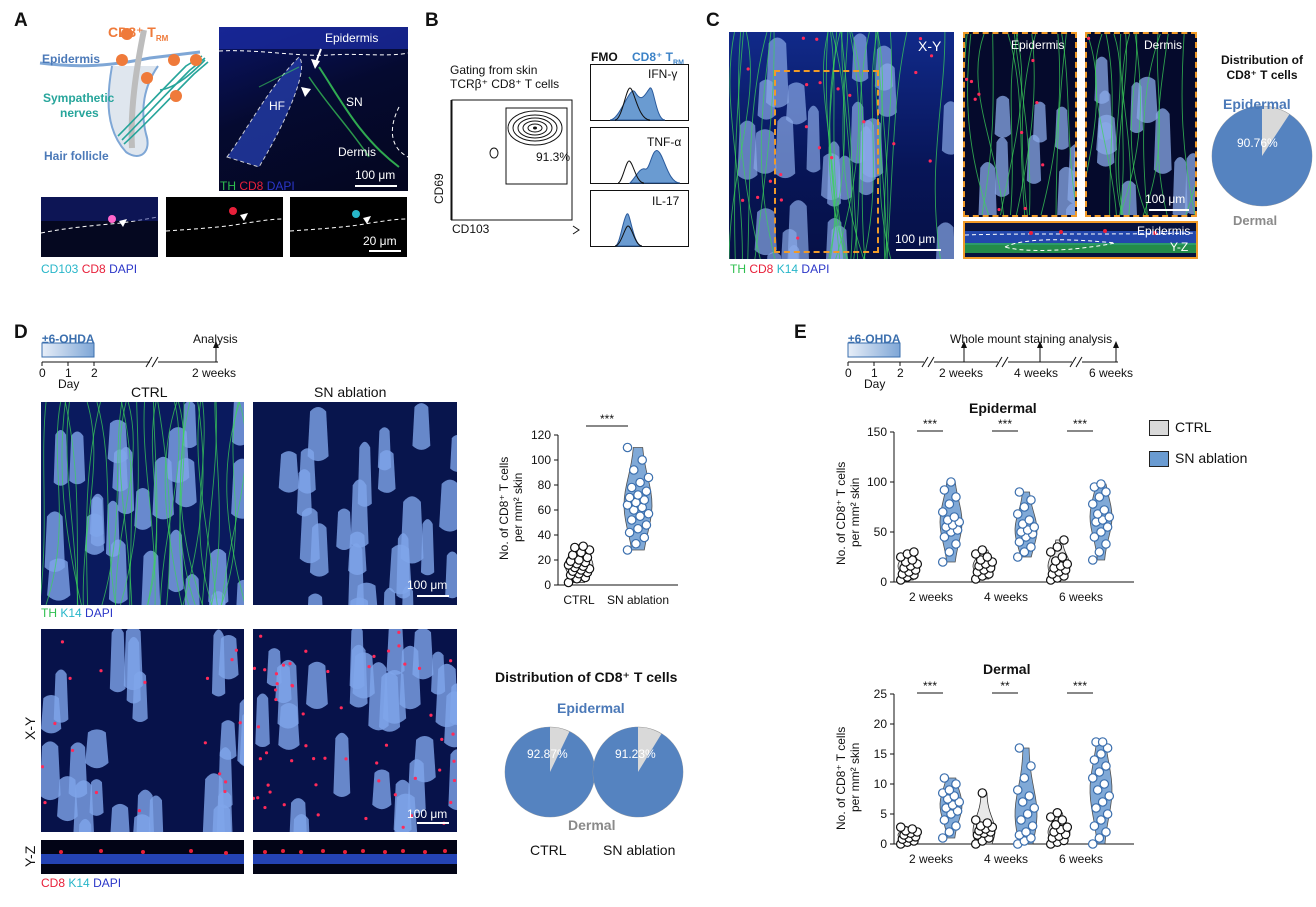 Image resolution: width=1316 pixels, height=907 pixels. I want to click on e-epi-ylabel: No. of CD8⁺ T cells per mm² skin, so click(848, 513).